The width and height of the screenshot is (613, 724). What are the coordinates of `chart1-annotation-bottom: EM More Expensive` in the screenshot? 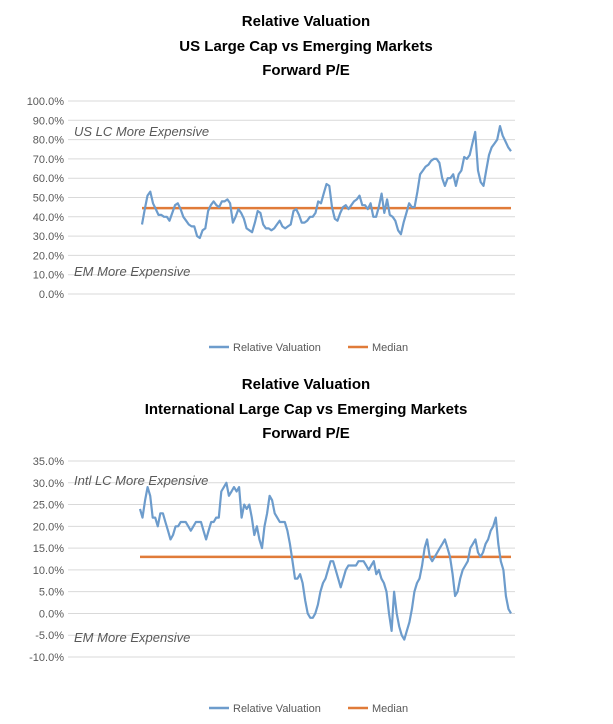 It's located at (132, 271).